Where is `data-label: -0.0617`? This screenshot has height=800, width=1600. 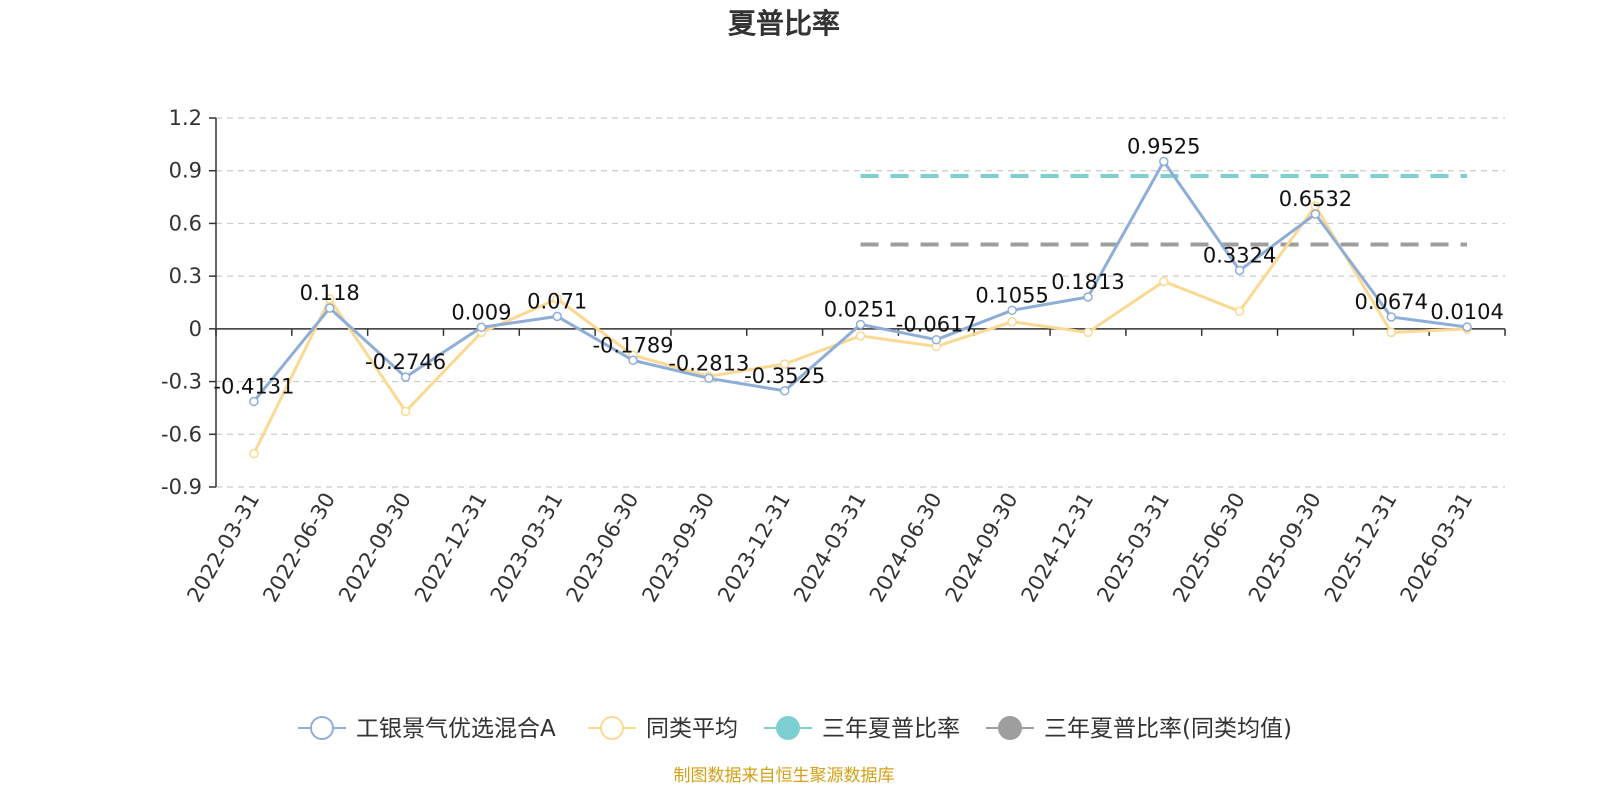
data-label: -0.0617 is located at coordinates (936, 325).